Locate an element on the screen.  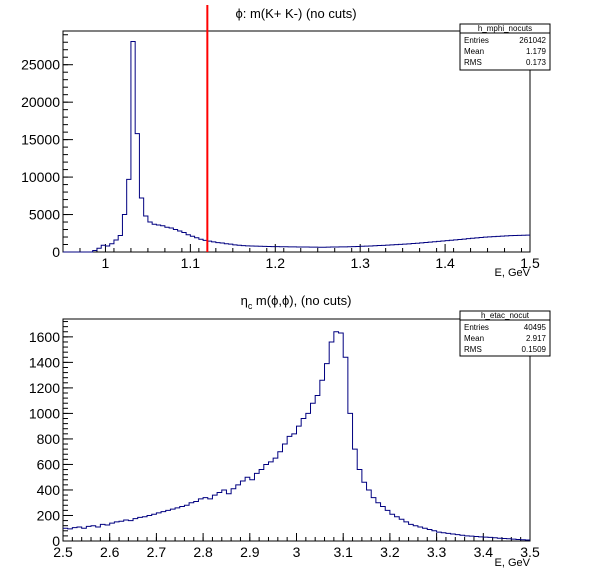
etac-title-m: m( is located at coordinates (261, 300).